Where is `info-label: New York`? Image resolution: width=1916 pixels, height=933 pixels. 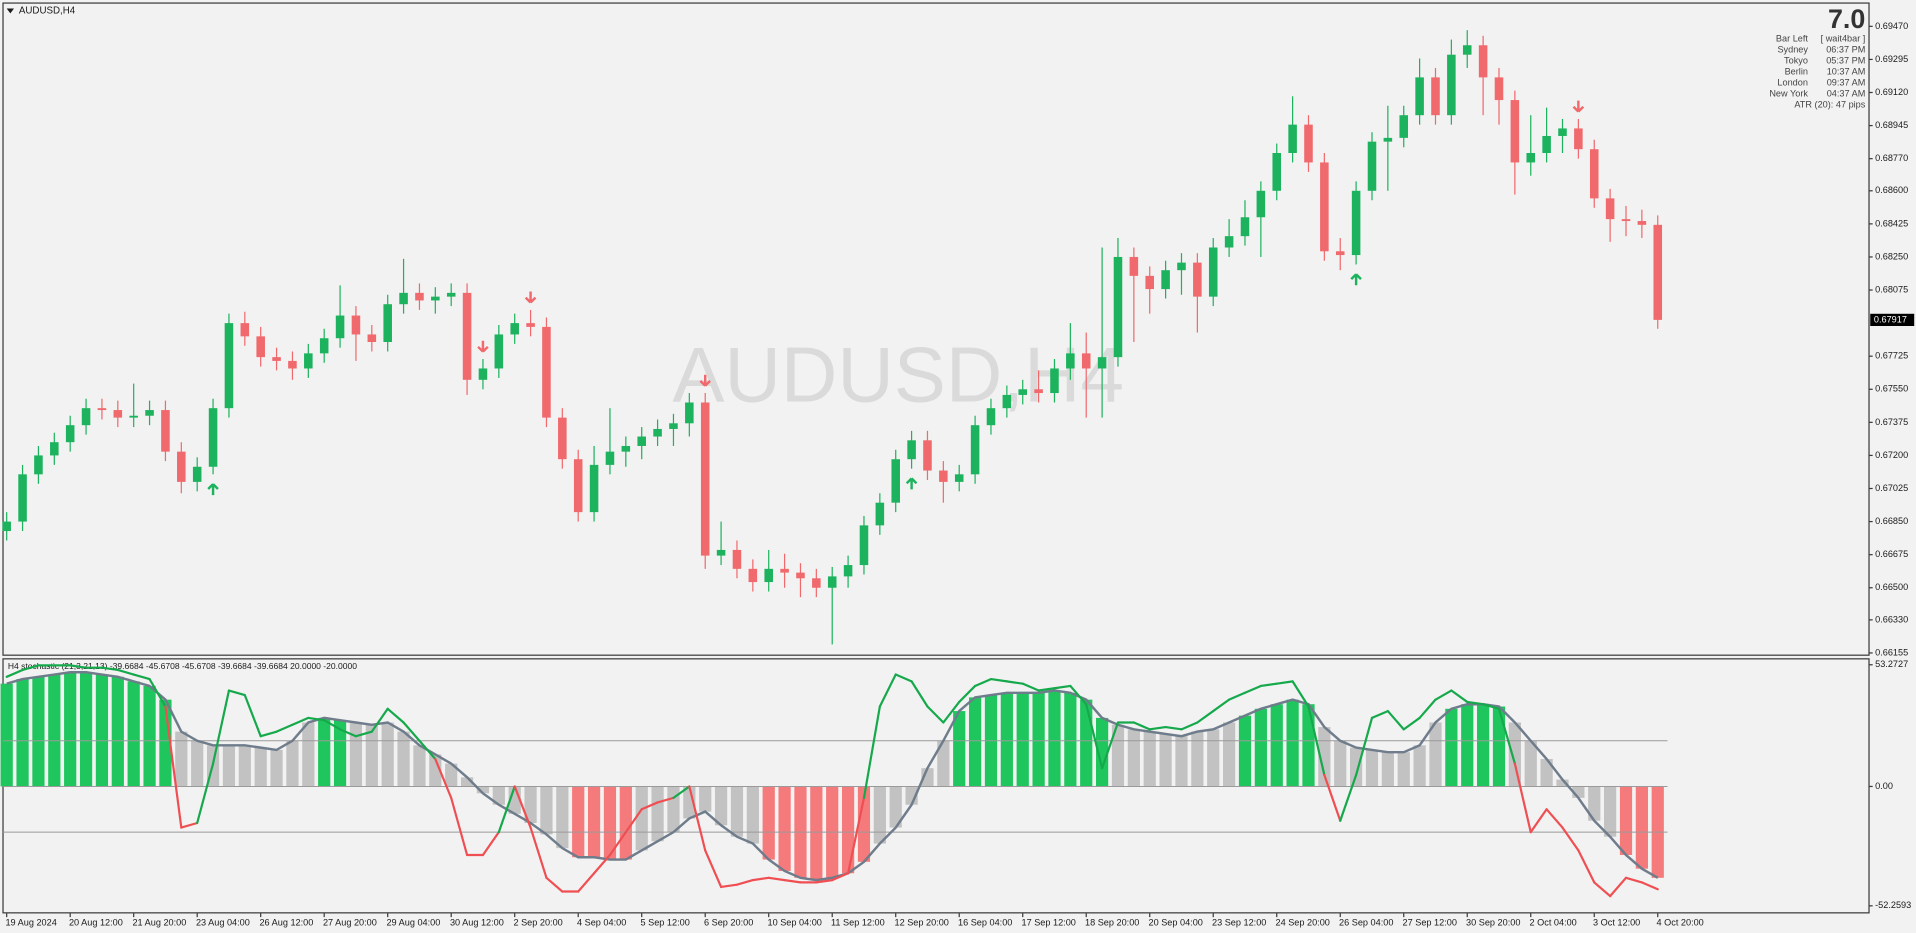 info-label: New York is located at coordinates (1788, 93).